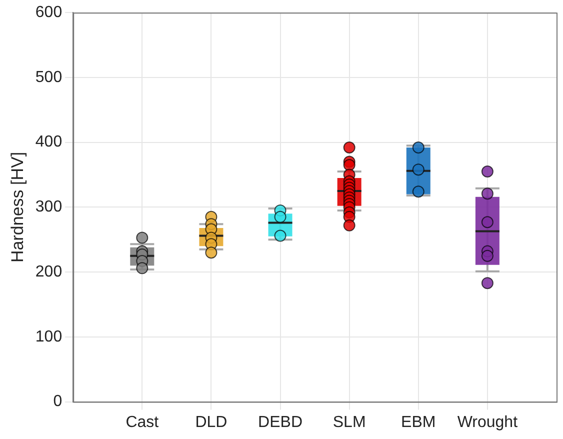 The image size is (563, 439). I want to click on y-tick-label: 200, so click(48, 271).